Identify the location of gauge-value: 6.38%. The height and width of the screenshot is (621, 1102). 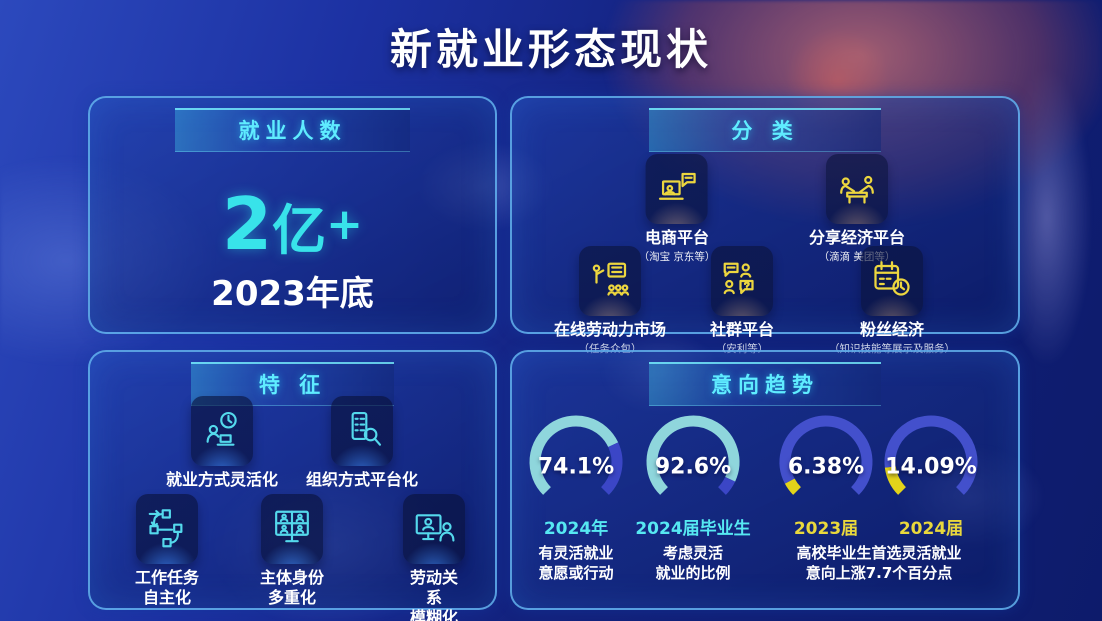
(826, 467).